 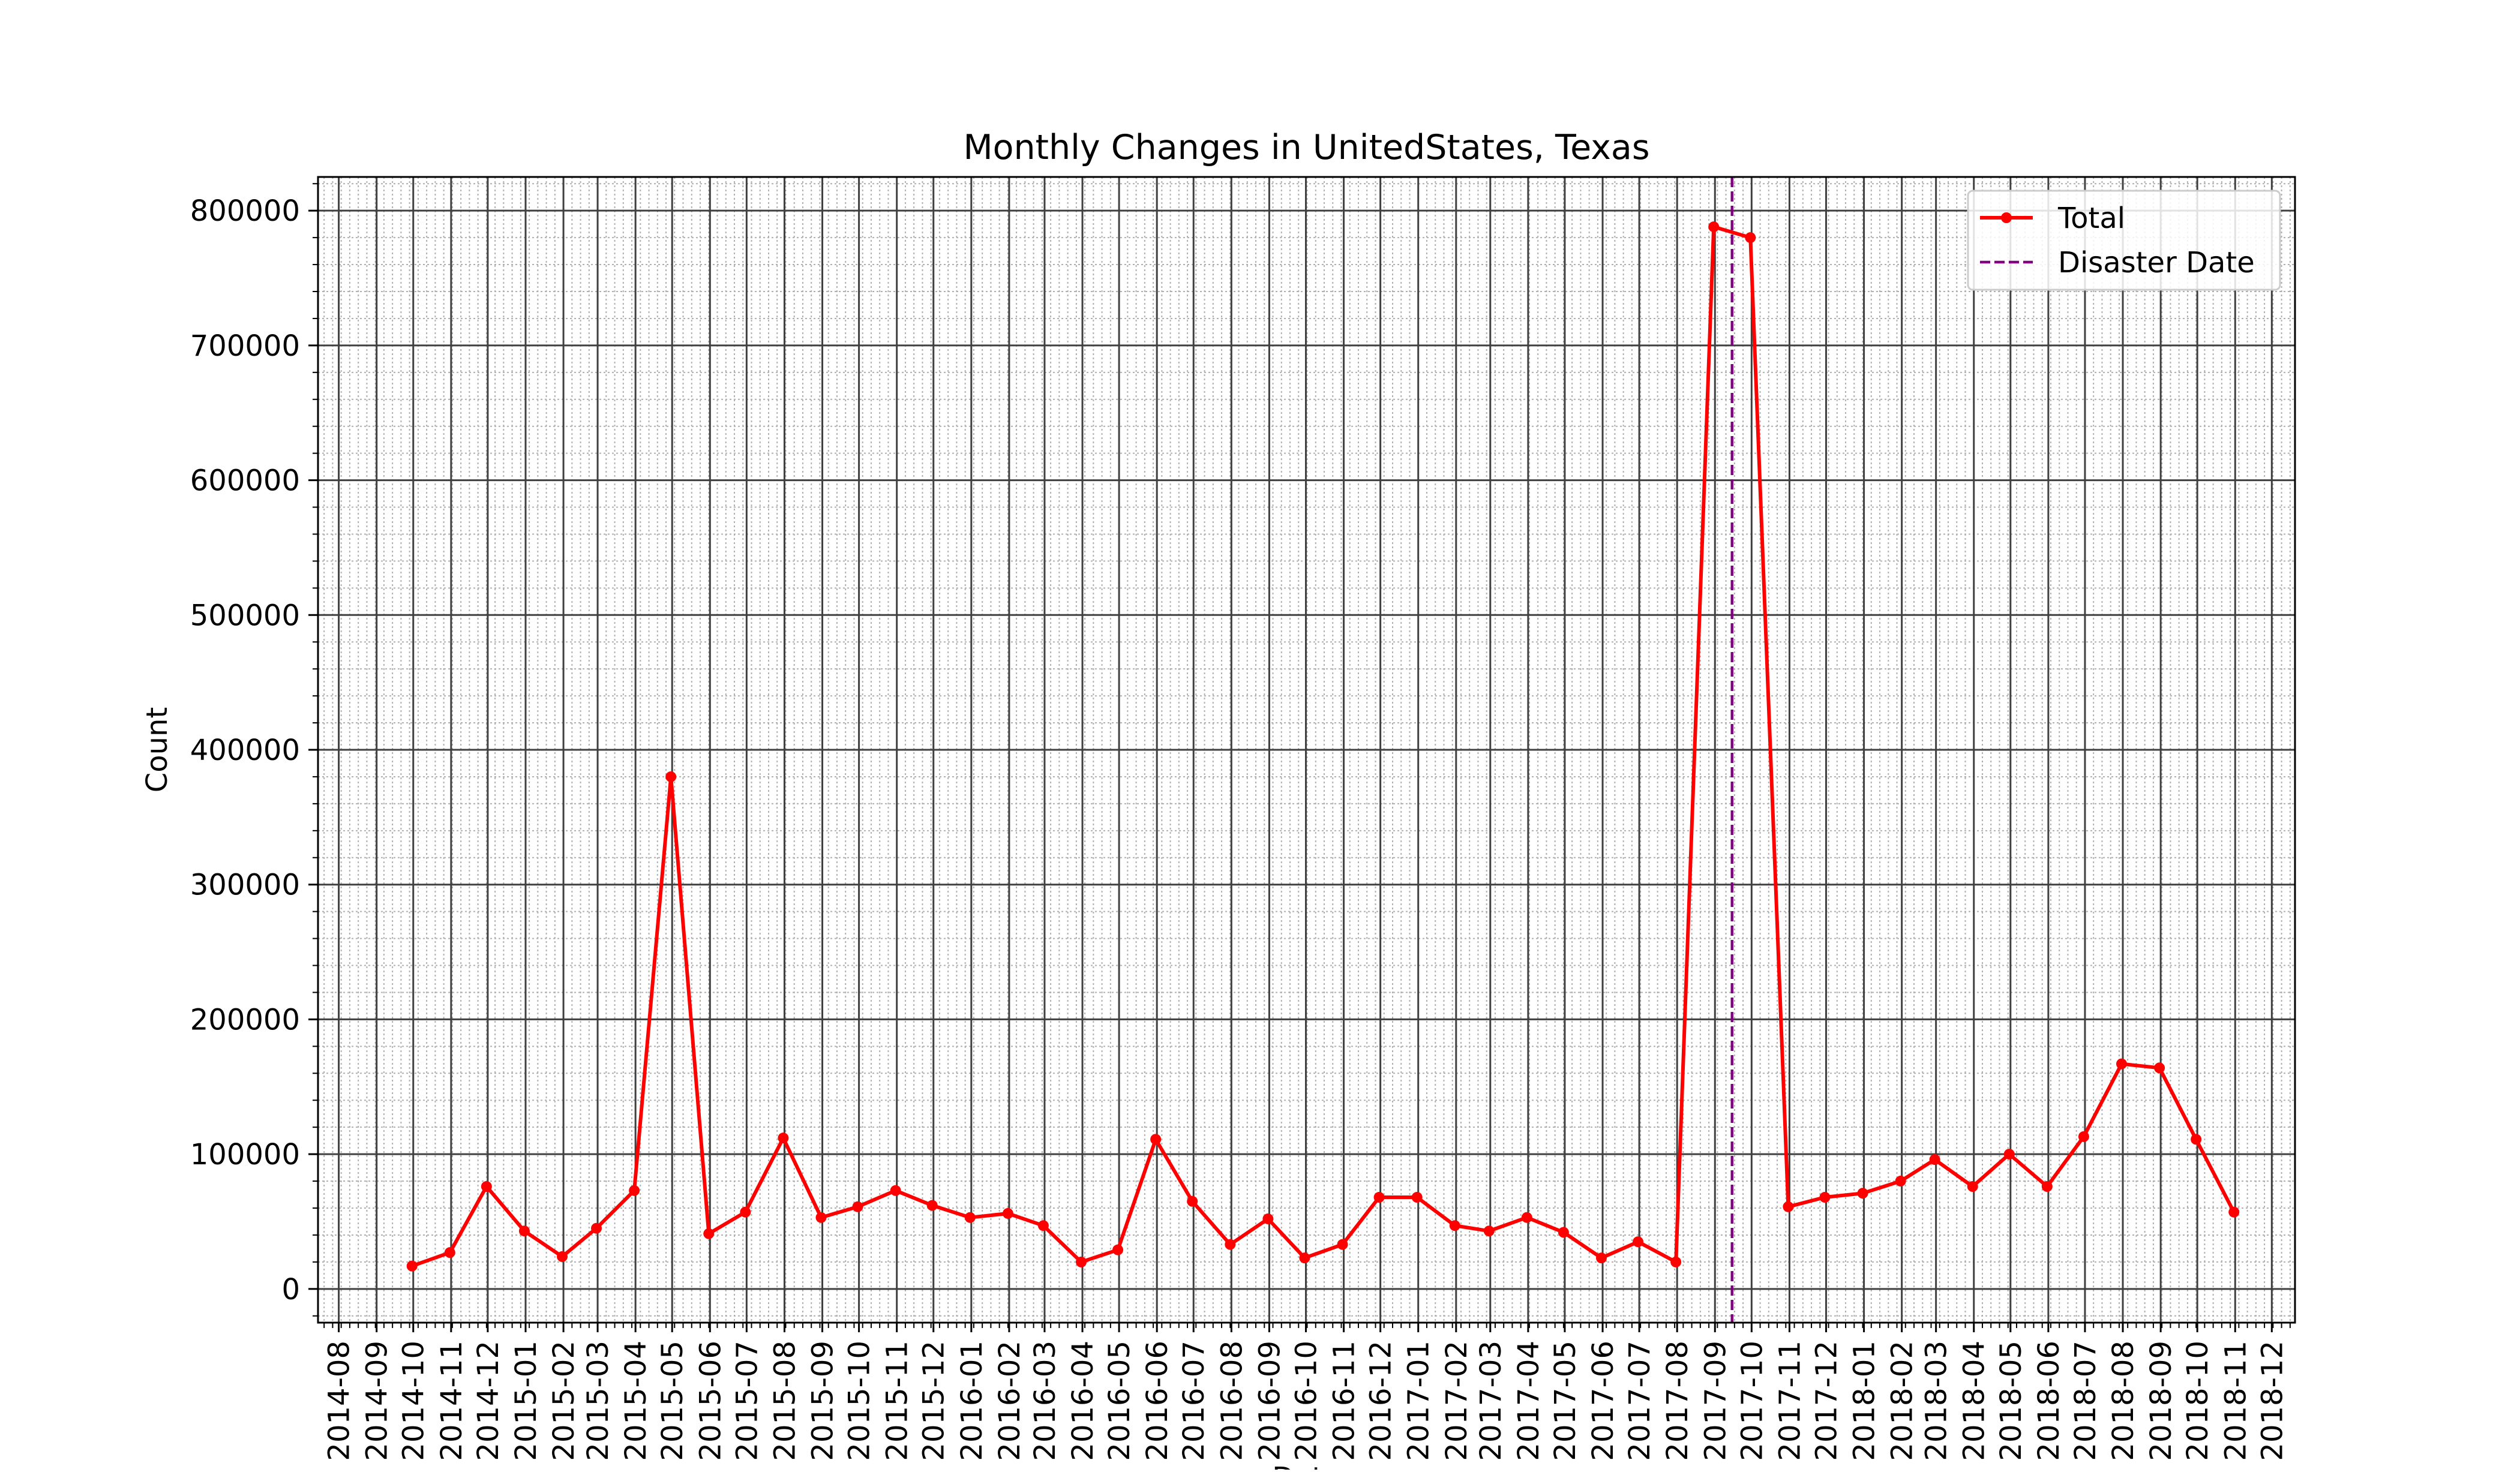 I want to click on x-tick-label: 2018-05, so click(x=2011, y=1401).